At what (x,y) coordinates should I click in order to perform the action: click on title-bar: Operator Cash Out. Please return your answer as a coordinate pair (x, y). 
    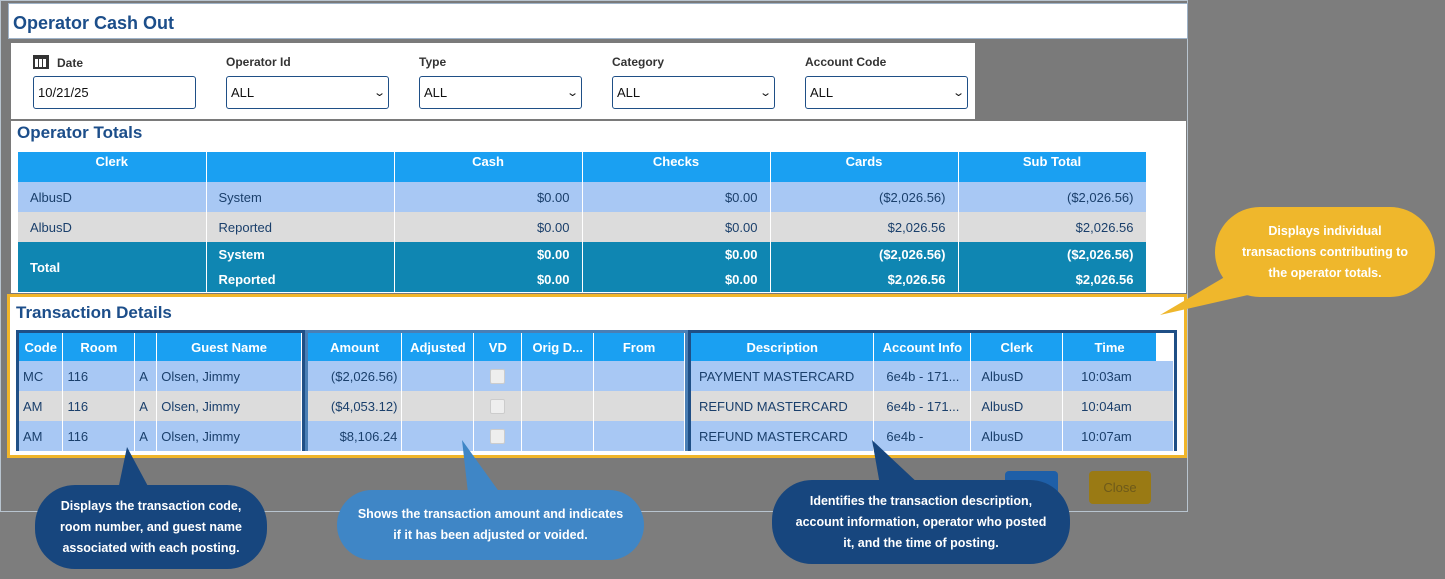
    Looking at the image, I should click on (598, 21).